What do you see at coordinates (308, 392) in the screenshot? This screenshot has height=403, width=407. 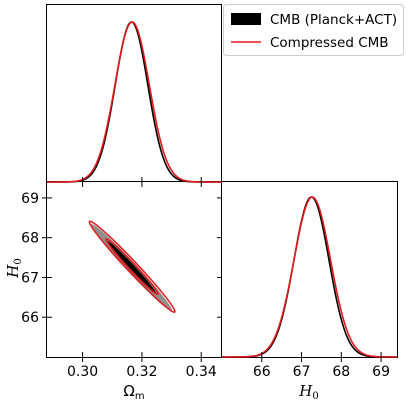 I see `xlabel-h0: H0` at bounding box center [308, 392].